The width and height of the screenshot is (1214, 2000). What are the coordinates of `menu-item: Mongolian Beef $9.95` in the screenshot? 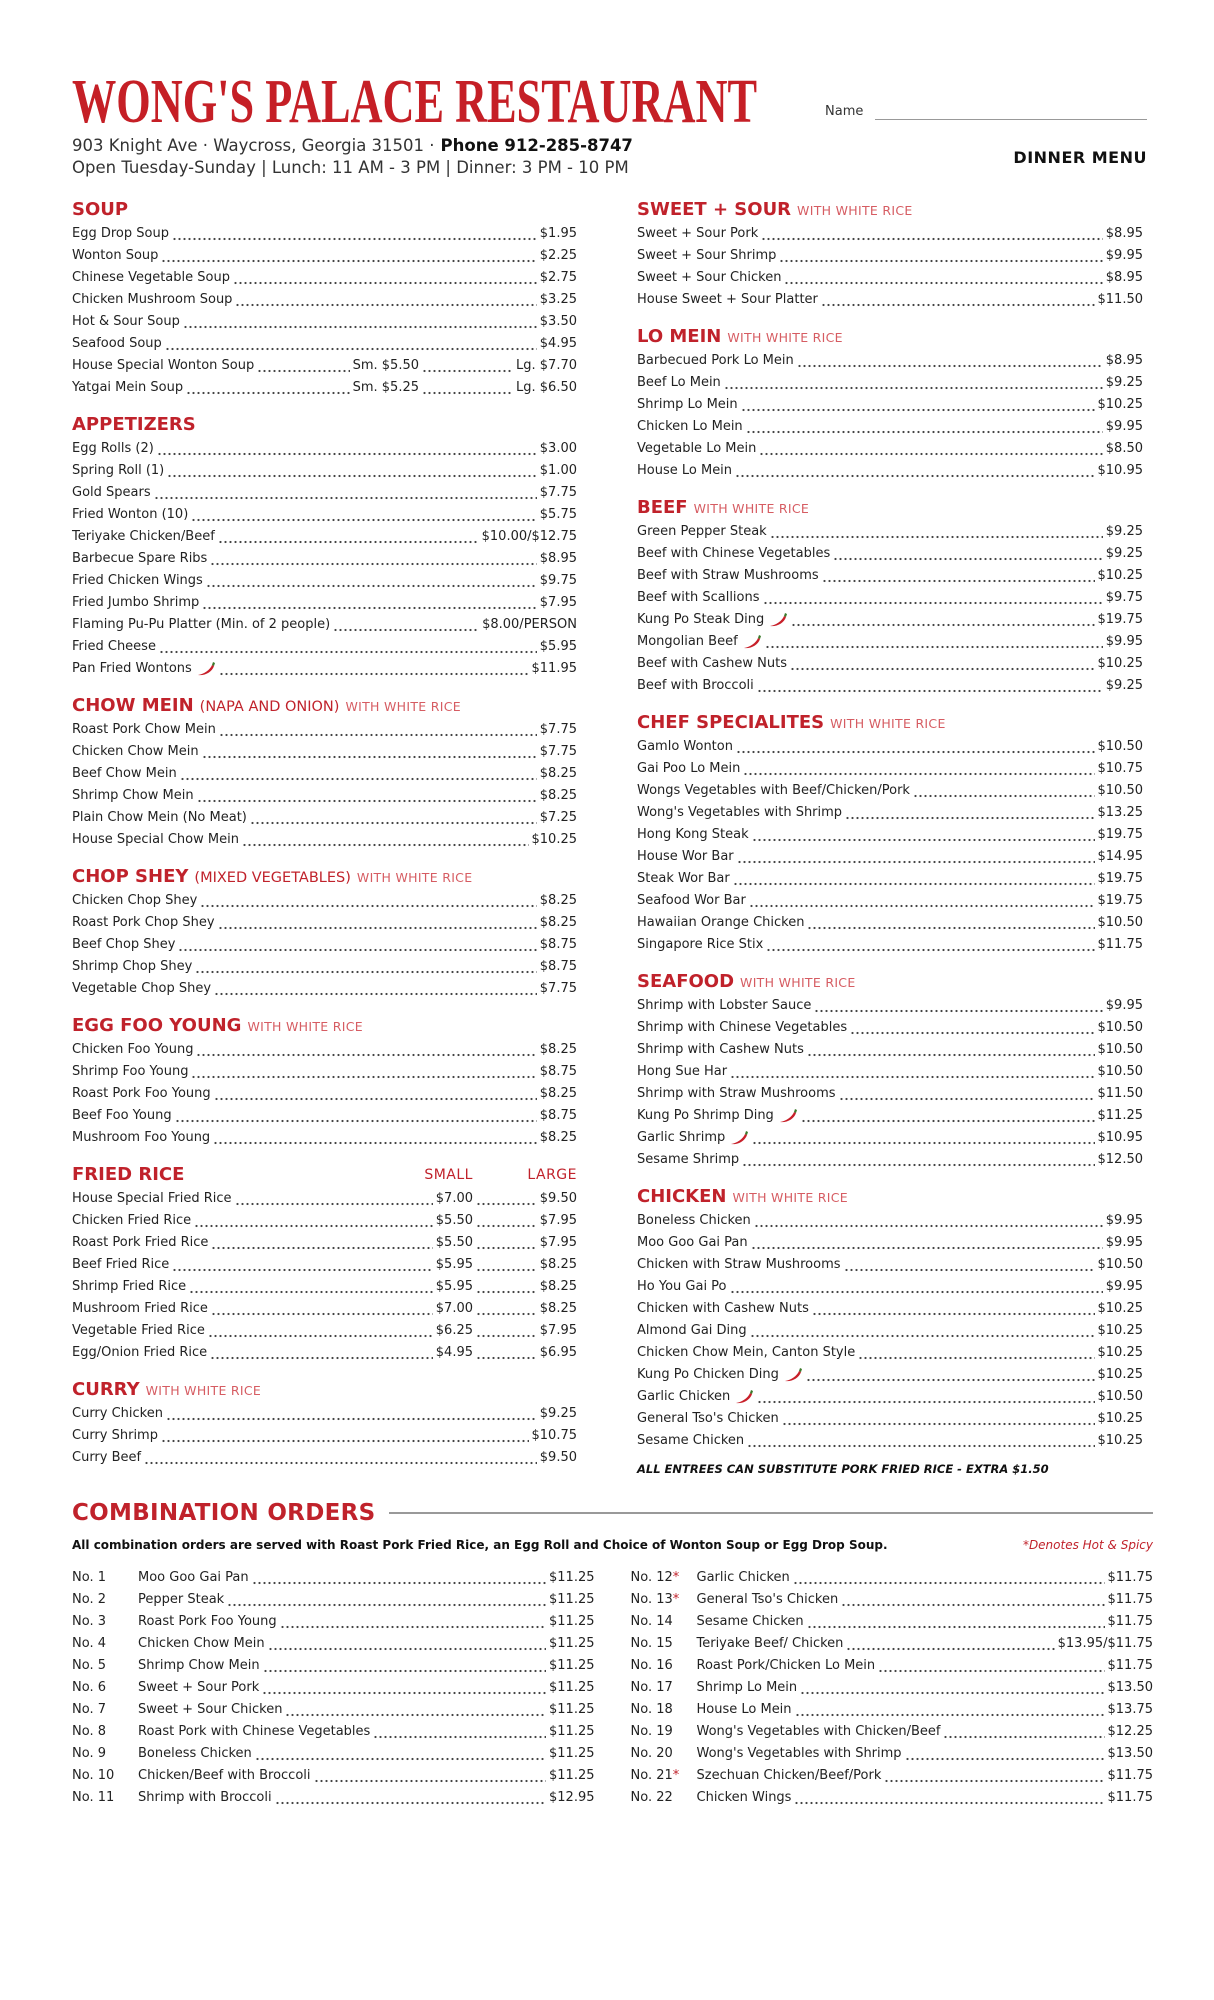 It's located at (890, 642).